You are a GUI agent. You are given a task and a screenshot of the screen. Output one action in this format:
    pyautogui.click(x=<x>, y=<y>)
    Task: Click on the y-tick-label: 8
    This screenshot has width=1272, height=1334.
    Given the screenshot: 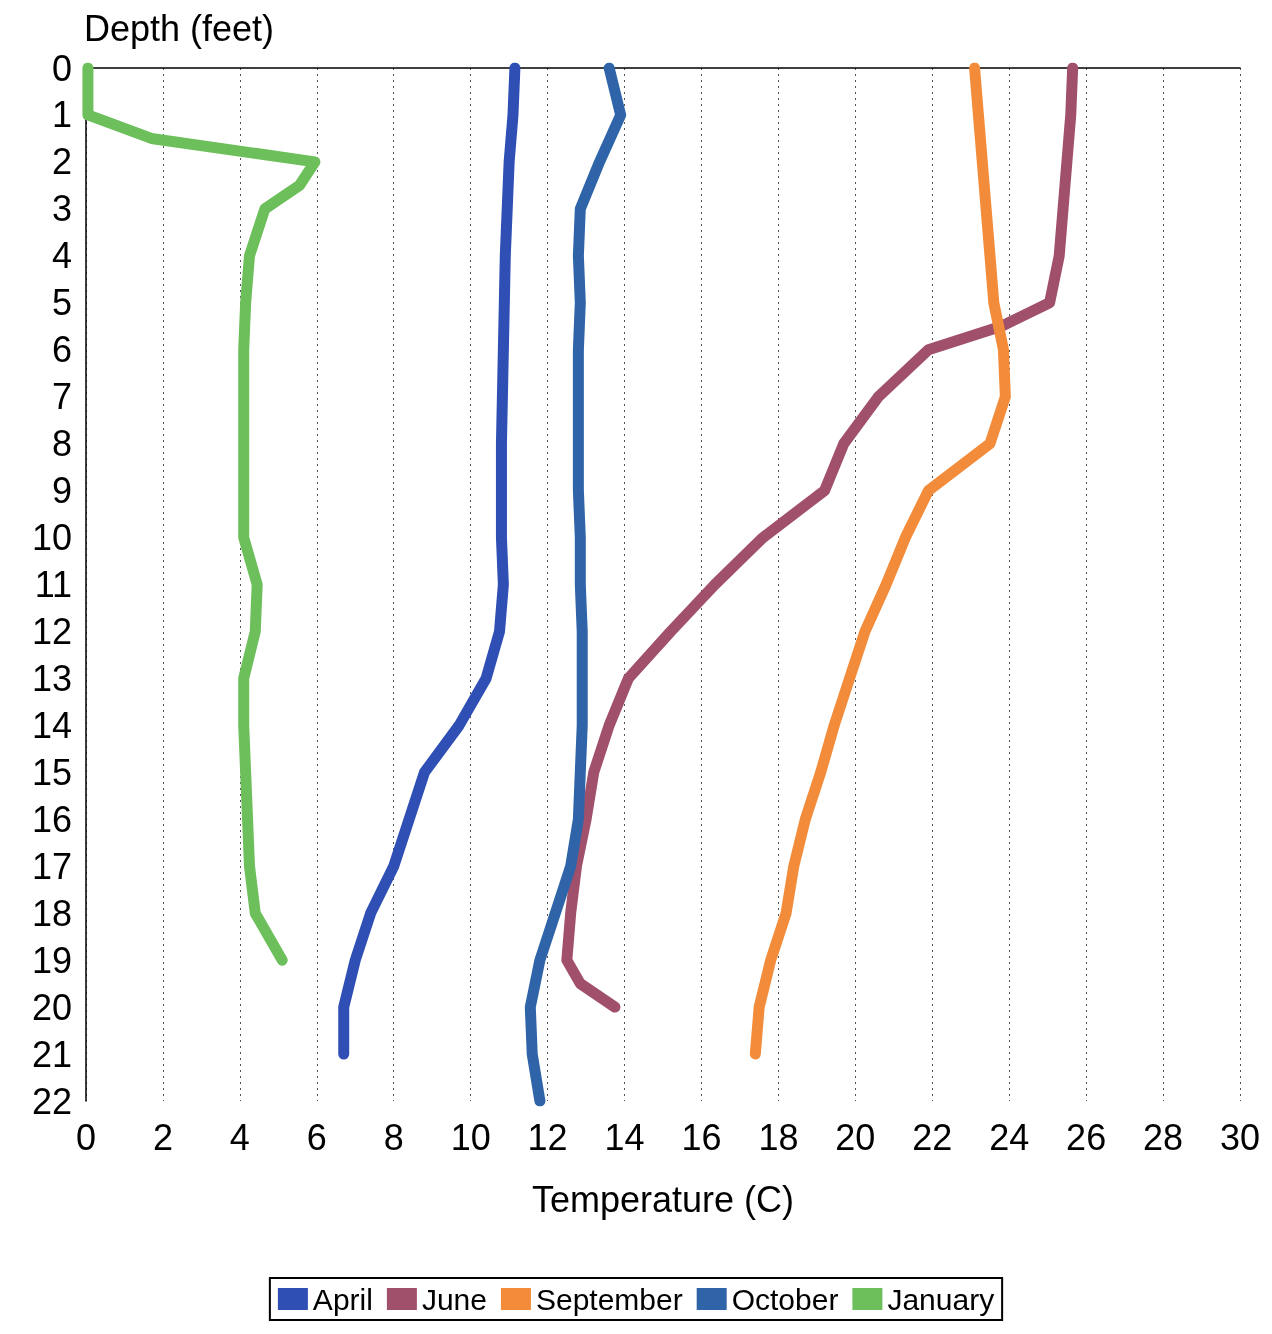 What is the action you would take?
    pyautogui.click(x=61, y=444)
    